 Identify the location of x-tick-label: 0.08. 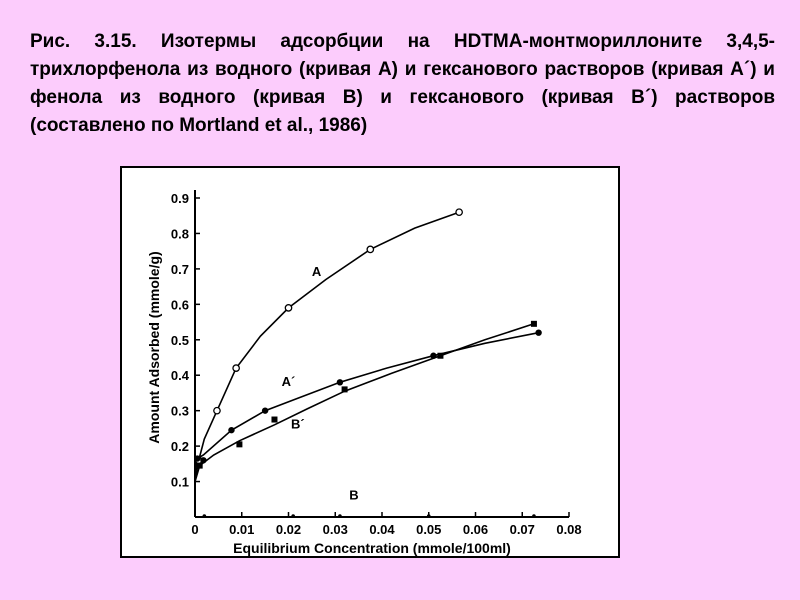
(568, 529).